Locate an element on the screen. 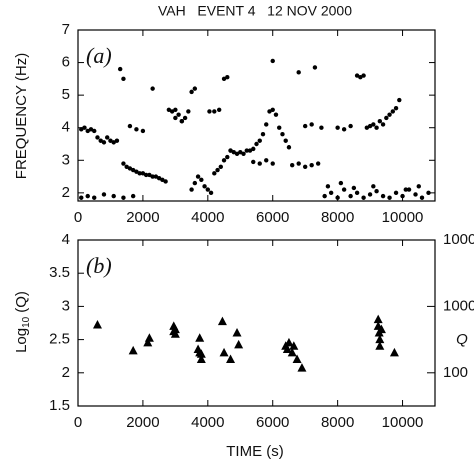  panel-label: (b) is located at coordinates (99, 265).